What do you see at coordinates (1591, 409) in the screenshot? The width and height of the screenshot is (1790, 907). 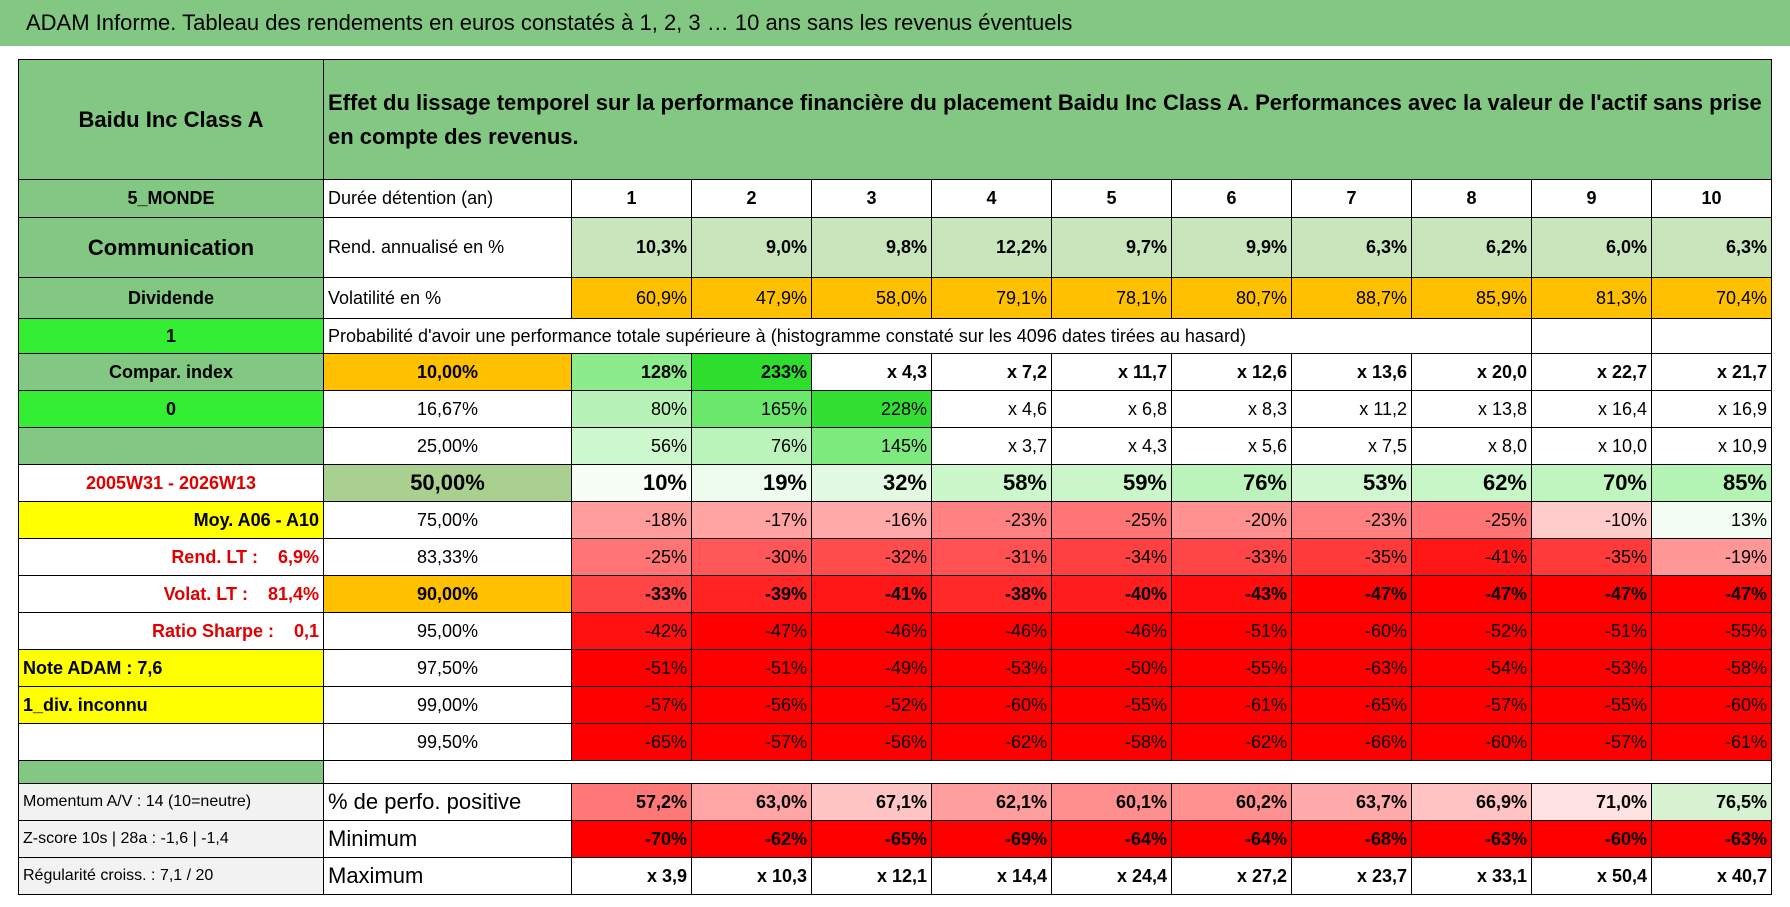 I see `percentile-value: x 16,4` at bounding box center [1591, 409].